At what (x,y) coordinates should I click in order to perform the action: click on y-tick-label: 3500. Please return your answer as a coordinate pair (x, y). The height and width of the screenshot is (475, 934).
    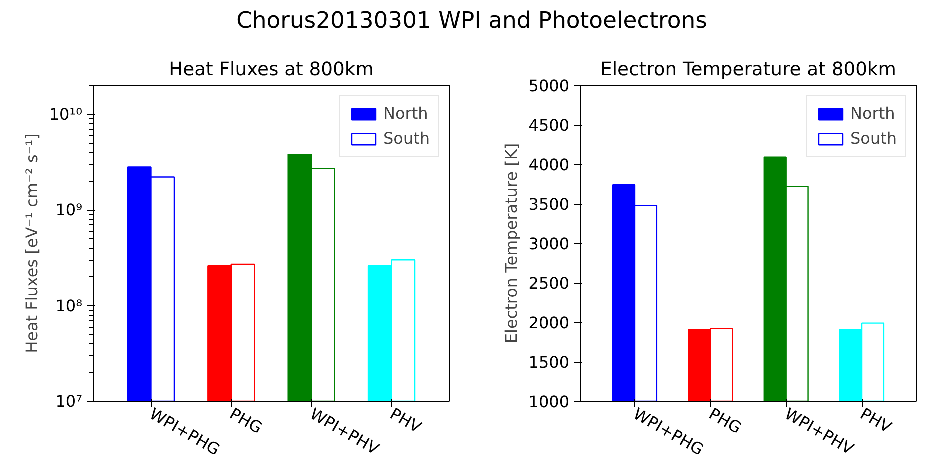
    Looking at the image, I should click on (549, 204).